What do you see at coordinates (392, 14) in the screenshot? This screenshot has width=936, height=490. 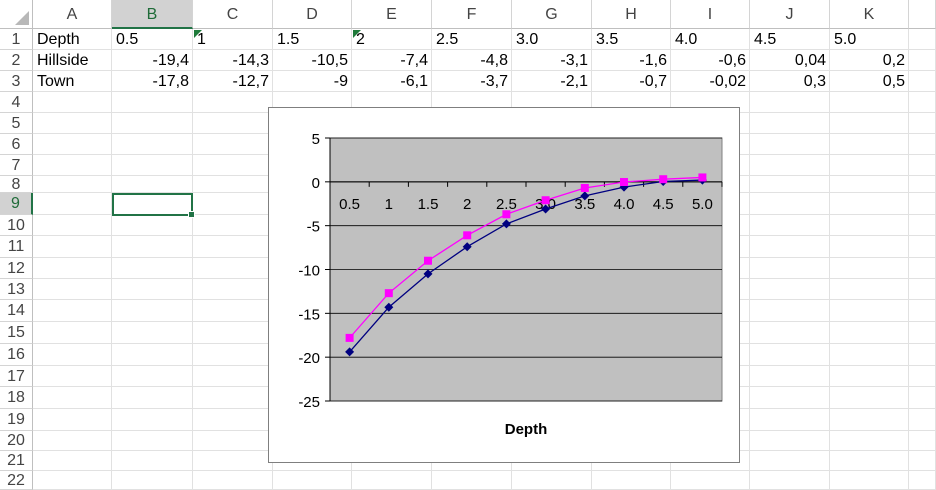 I see `column-header-E: E` at bounding box center [392, 14].